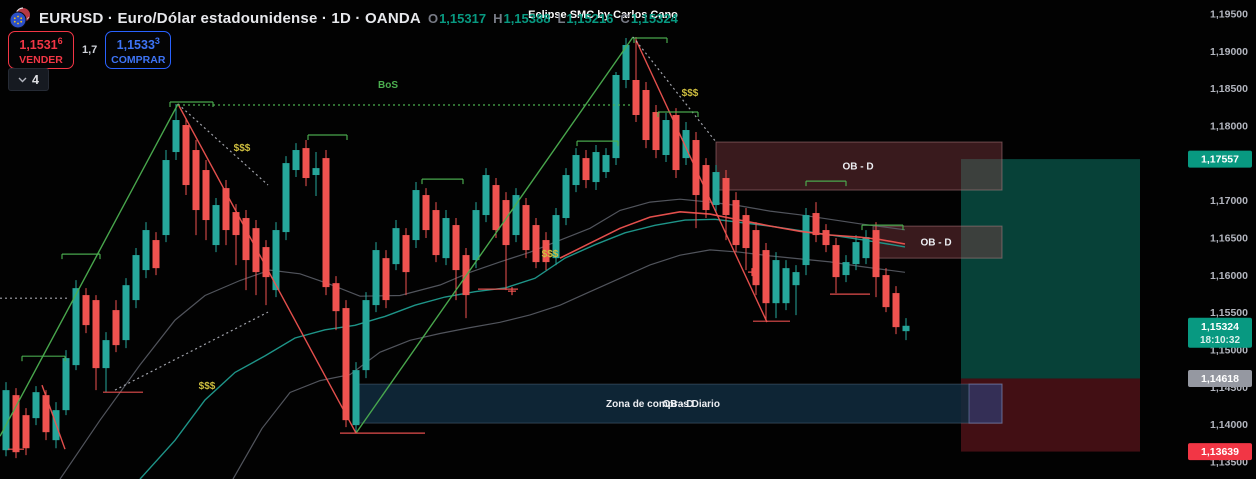  I want to click on svg-text: 1,19500, so click(1229, 15).